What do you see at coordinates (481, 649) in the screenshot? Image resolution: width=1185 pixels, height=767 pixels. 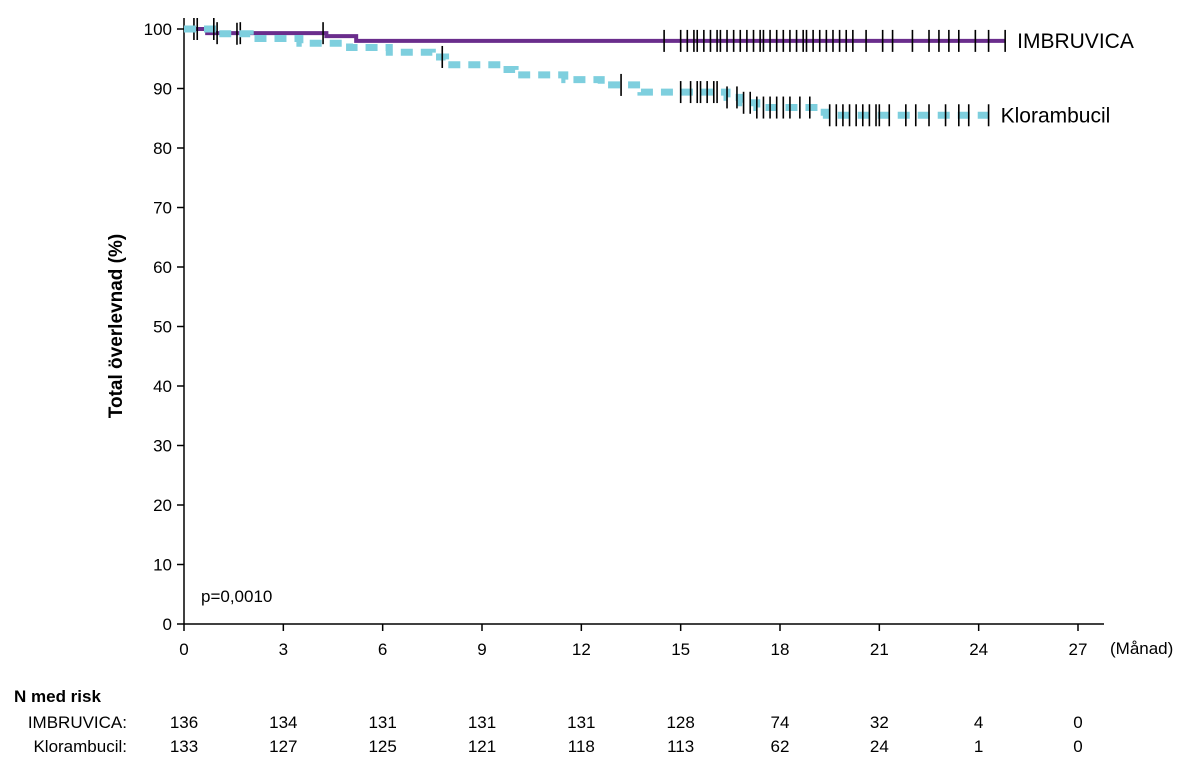 I see `x-tick-label: 9` at bounding box center [481, 649].